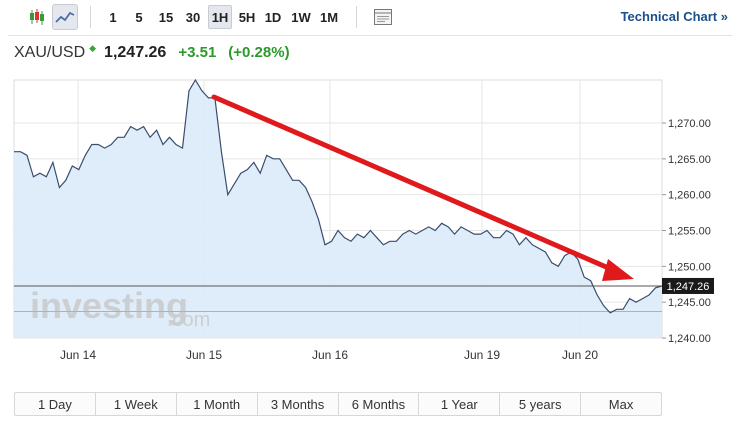 The image size is (740, 430). I want to click on range-1-month: 1 Month, so click(217, 404).